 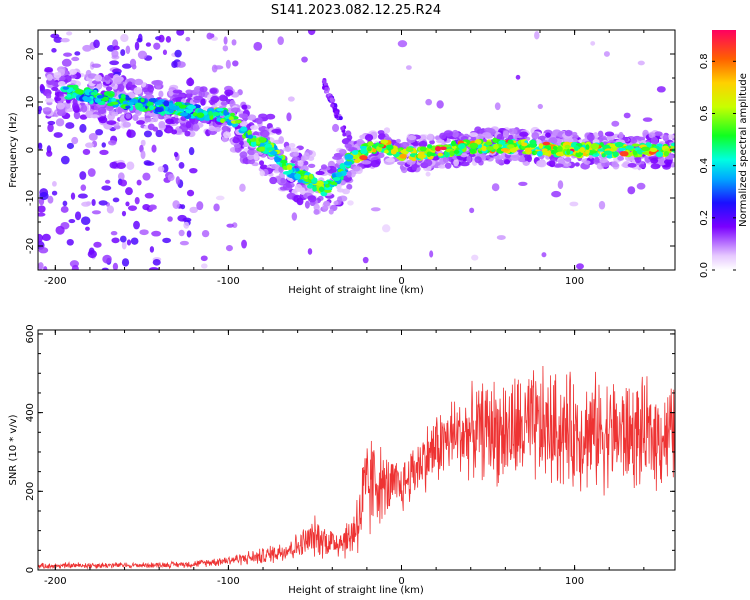 What do you see at coordinates (574, 581) in the screenshot?
I see `x-tick-label: 100` at bounding box center [574, 581].